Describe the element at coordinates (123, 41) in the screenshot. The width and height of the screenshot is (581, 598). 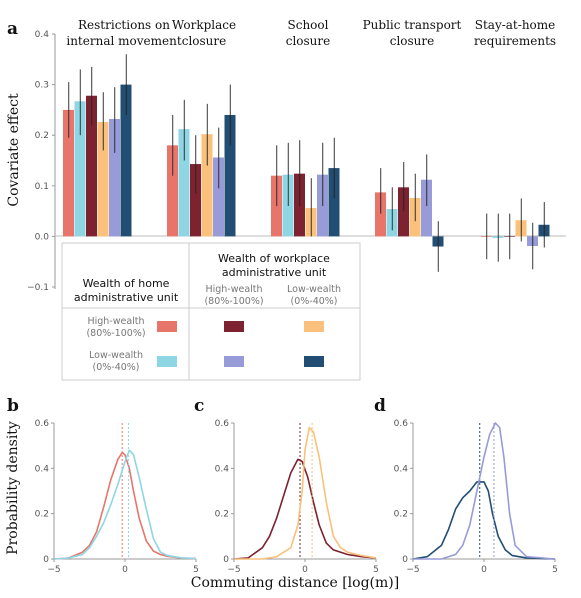
I see `category-restrictions-line2: internal movement` at that location.